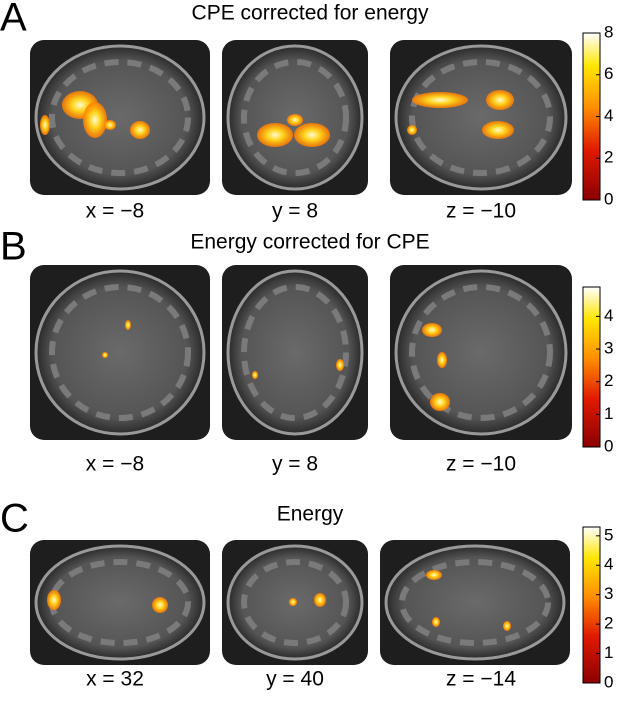 The height and width of the screenshot is (720, 617). Describe the element at coordinates (309, 242) in the screenshot. I see `panel-title: Energy corrected for CPE` at that location.